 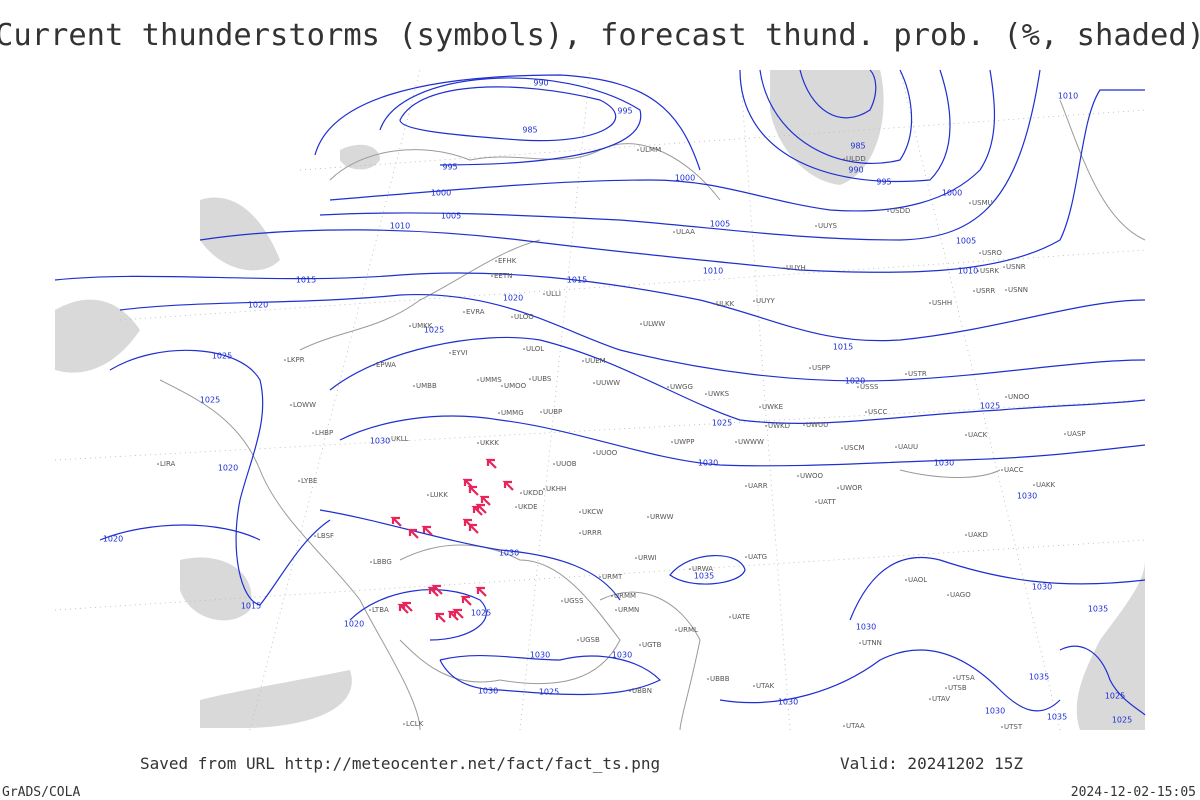 I want to click on station-label: UUYH, so click(x=796, y=268).